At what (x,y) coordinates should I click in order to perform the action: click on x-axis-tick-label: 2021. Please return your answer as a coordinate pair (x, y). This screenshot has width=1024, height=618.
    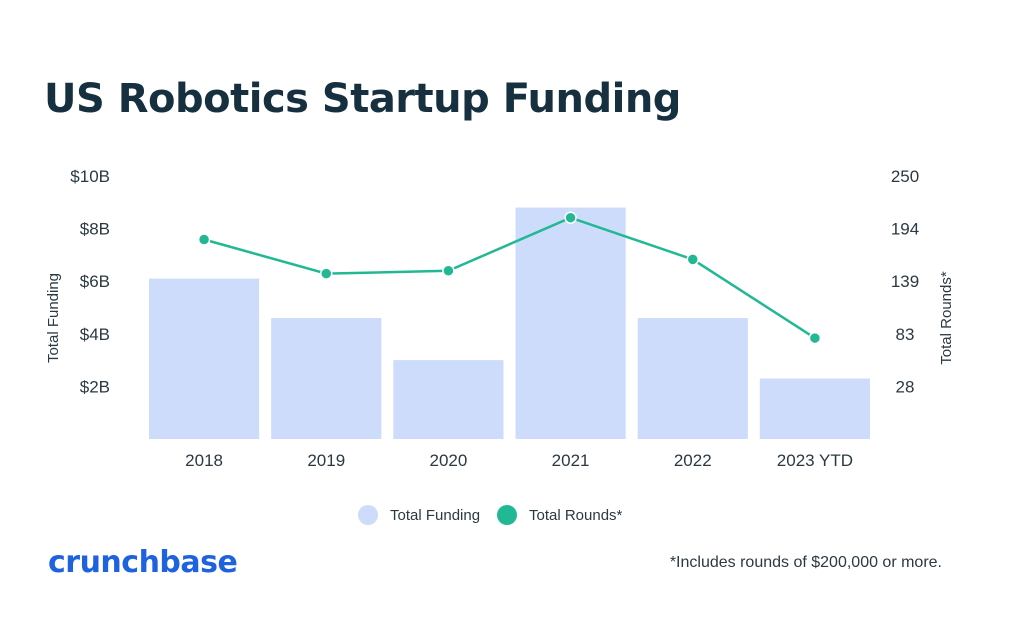
    Looking at the image, I should click on (571, 460).